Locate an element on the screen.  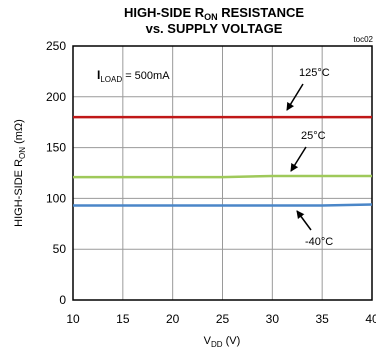
y-tick-label: 150 is located at coordinates (56, 148).